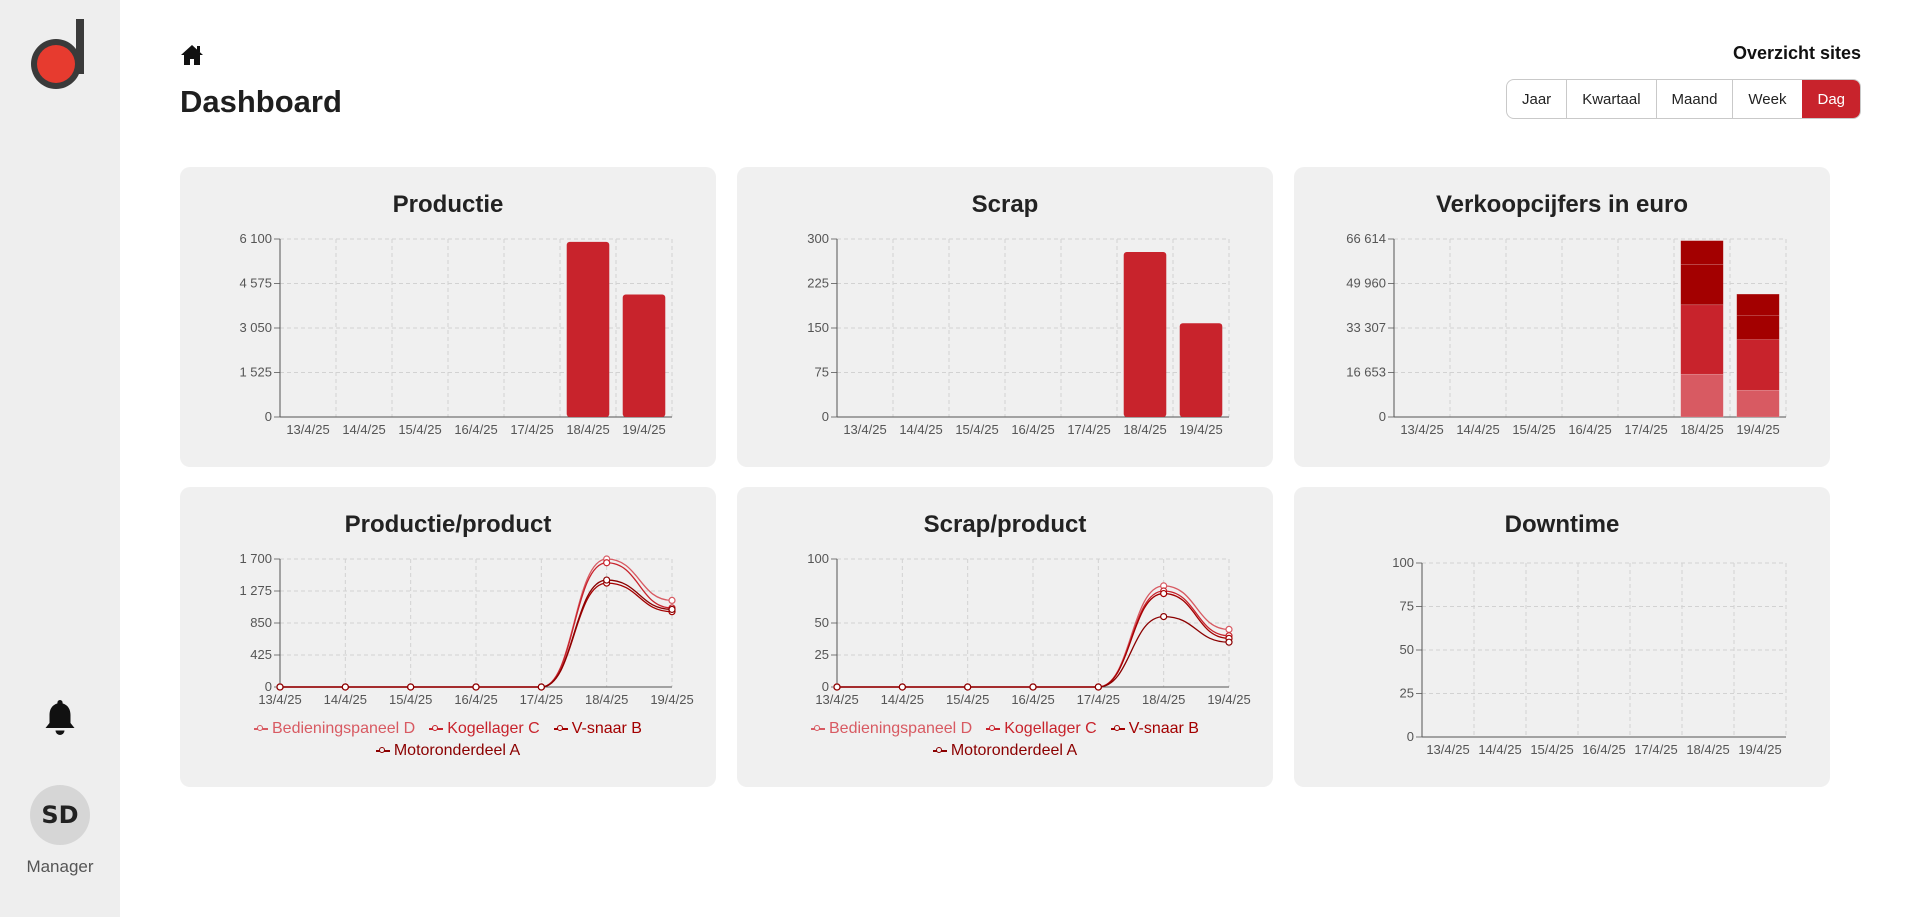 The image size is (1919, 917). I want to click on period-selector: Jaar Kwartaal Maand Week Dag, so click(1684, 99).